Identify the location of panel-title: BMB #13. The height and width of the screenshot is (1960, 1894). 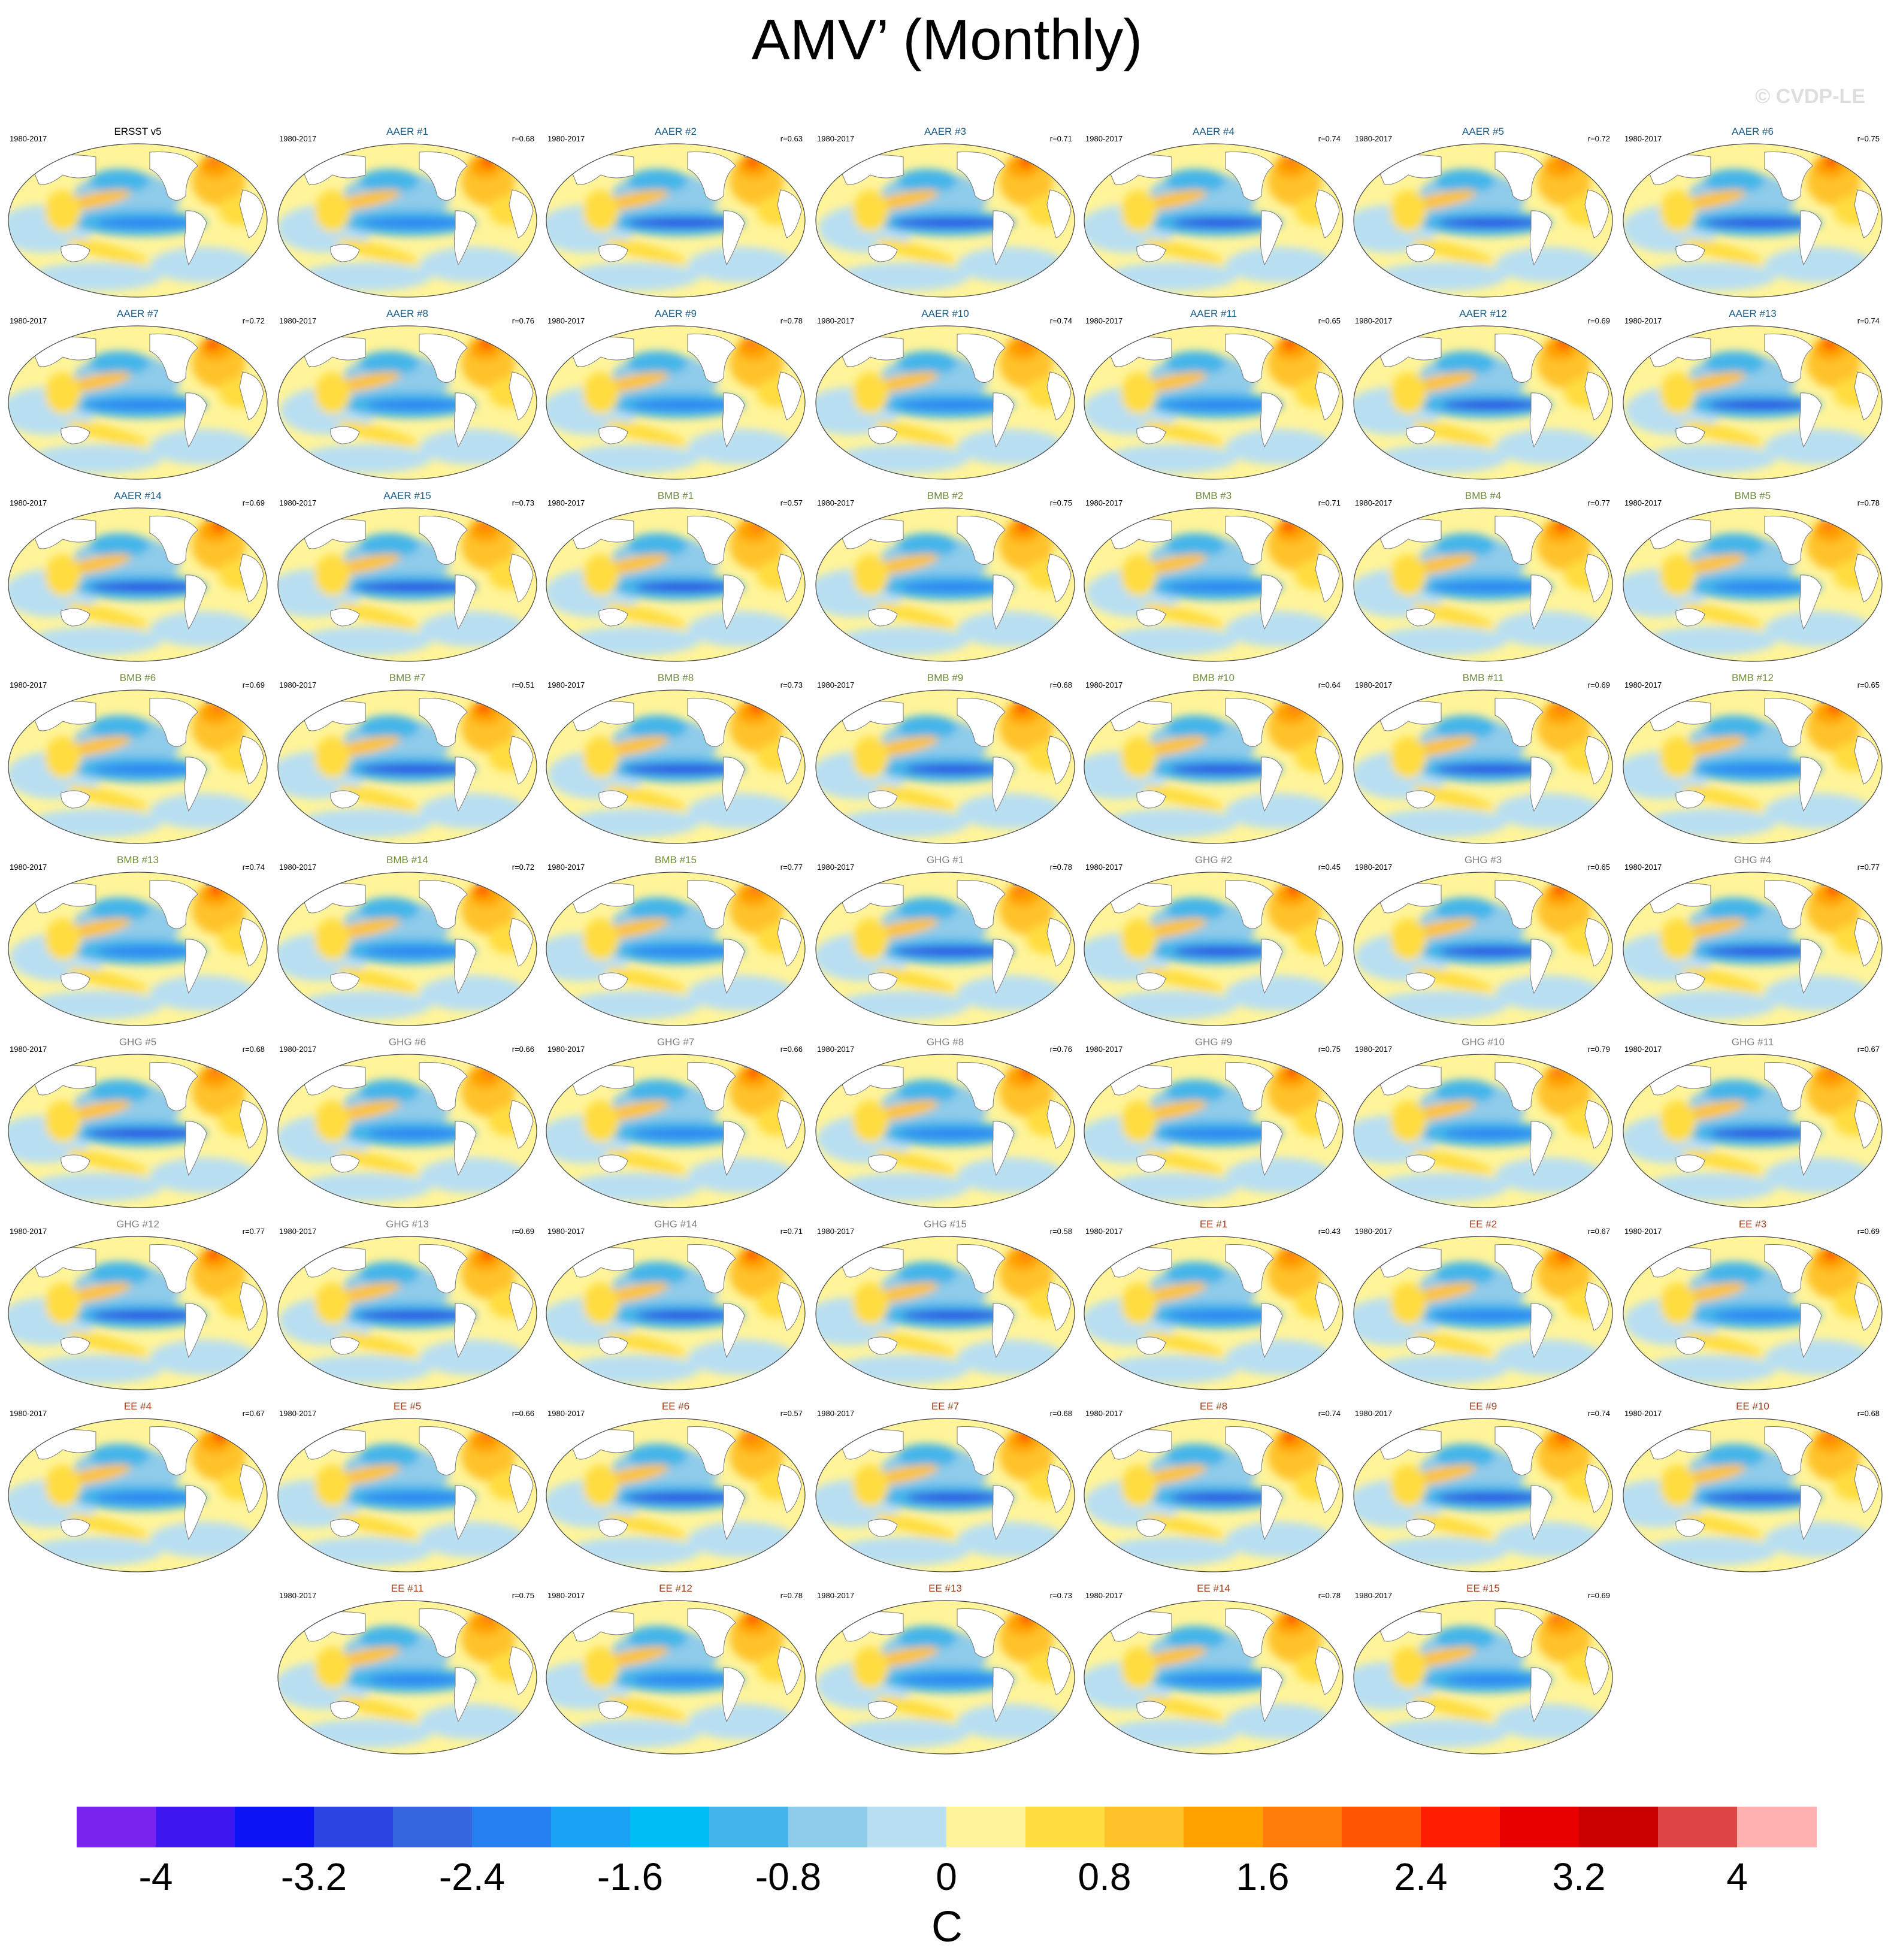
(138, 860).